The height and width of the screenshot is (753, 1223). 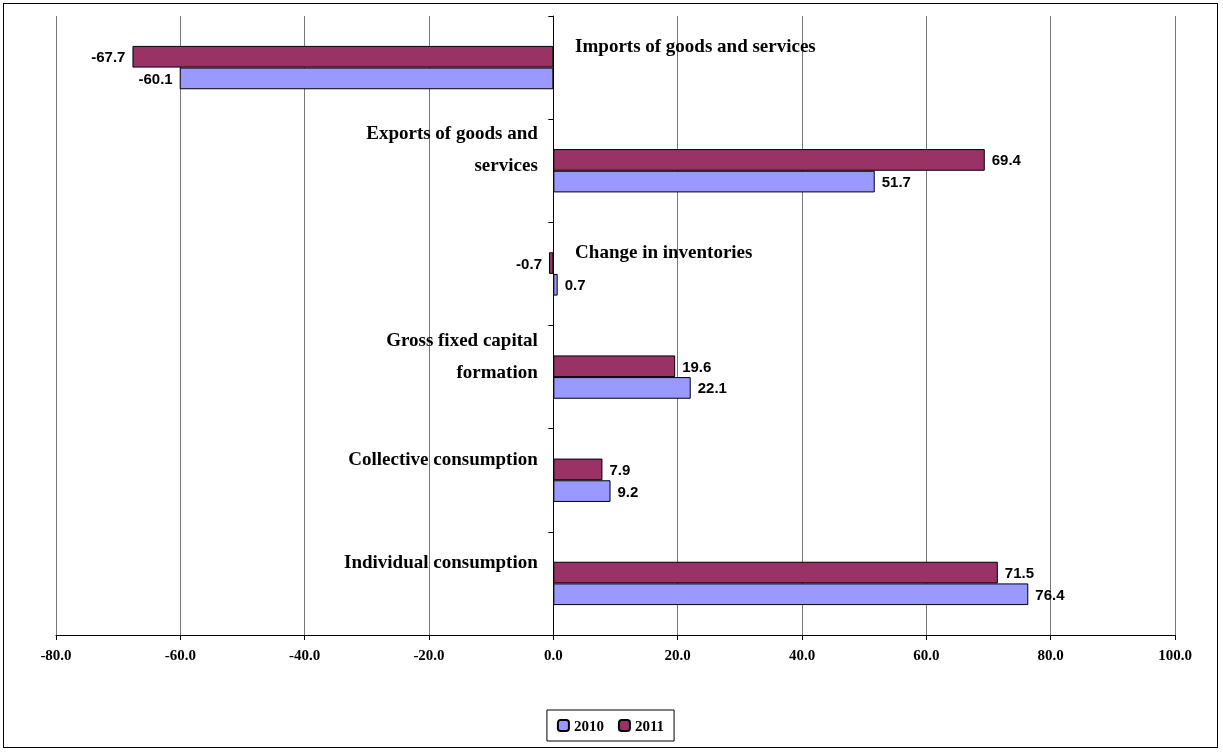 What do you see at coordinates (588, 725) in the screenshot?
I see `legend-label: 2010` at bounding box center [588, 725].